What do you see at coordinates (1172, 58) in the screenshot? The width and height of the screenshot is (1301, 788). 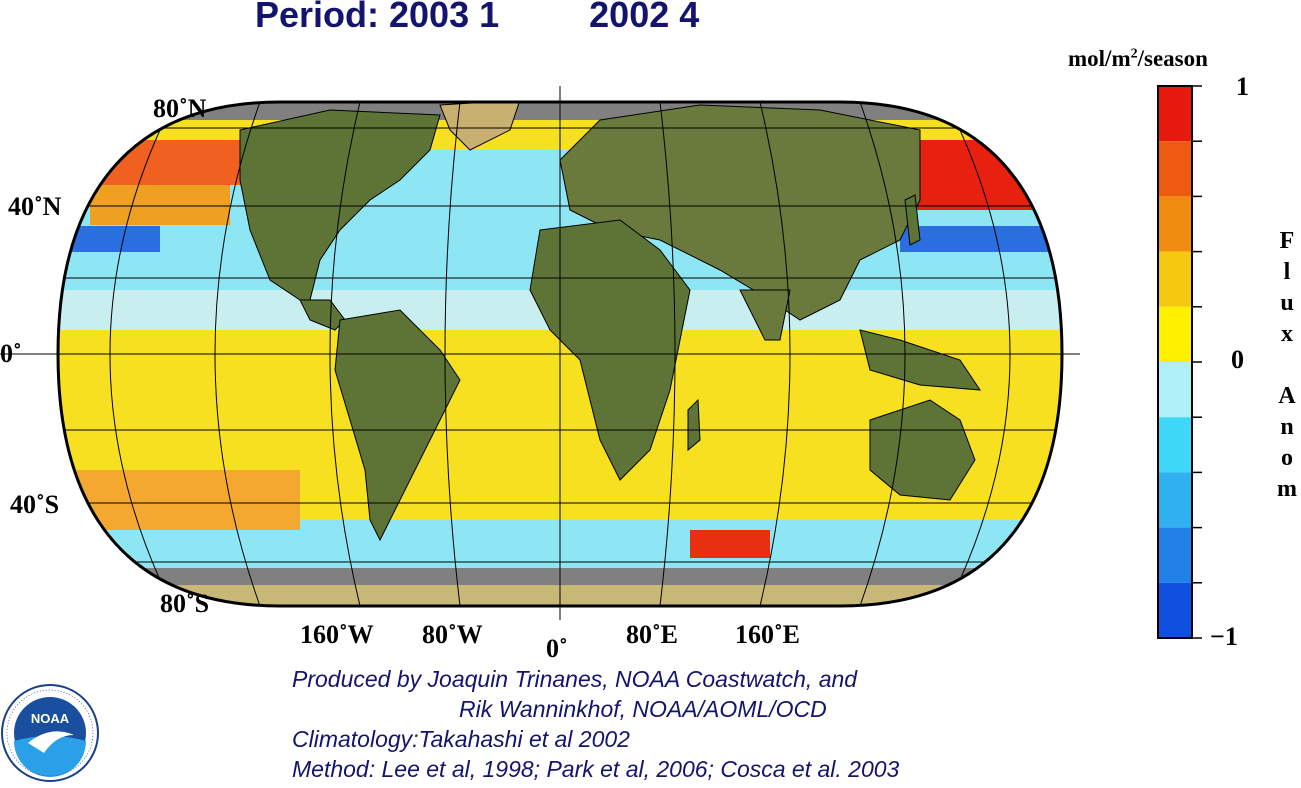 I see `units-suffix: /season` at bounding box center [1172, 58].